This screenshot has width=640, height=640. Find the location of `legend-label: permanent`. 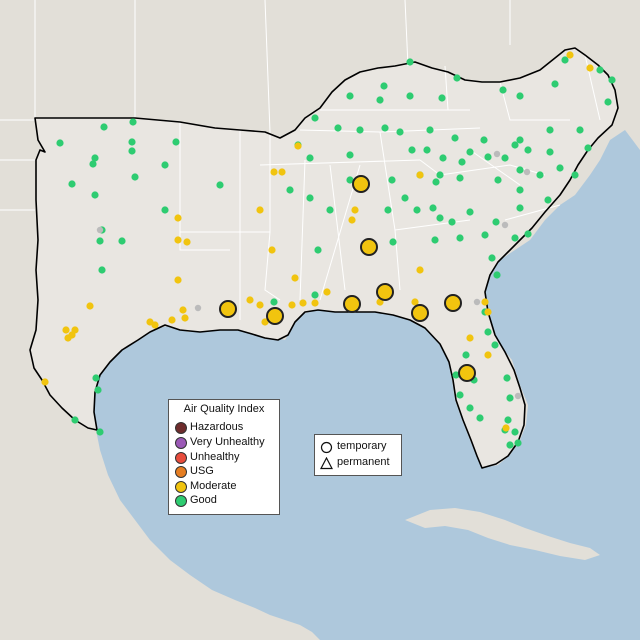

legend-label: permanent is located at coordinates (363, 462).